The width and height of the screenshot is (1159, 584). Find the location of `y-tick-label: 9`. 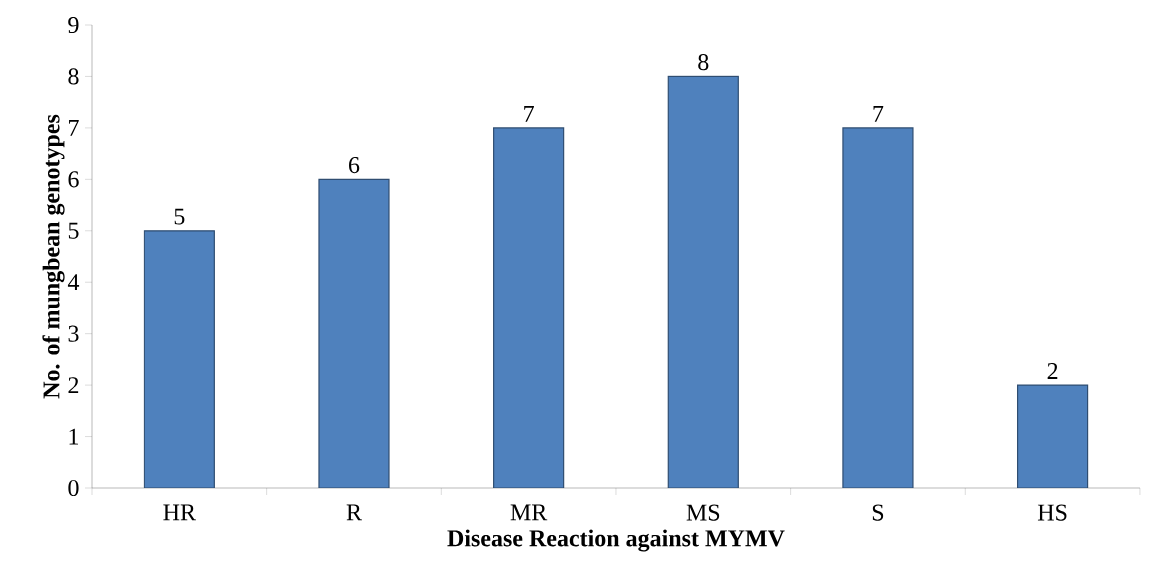

y-tick-label: 9 is located at coordinates (73, 25).